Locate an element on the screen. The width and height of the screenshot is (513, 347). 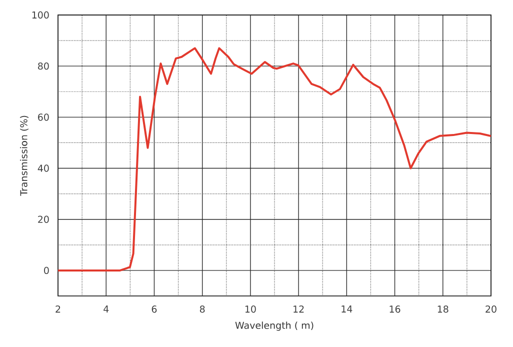
x-tick-label: 16 is located at coordinates (395, 309).